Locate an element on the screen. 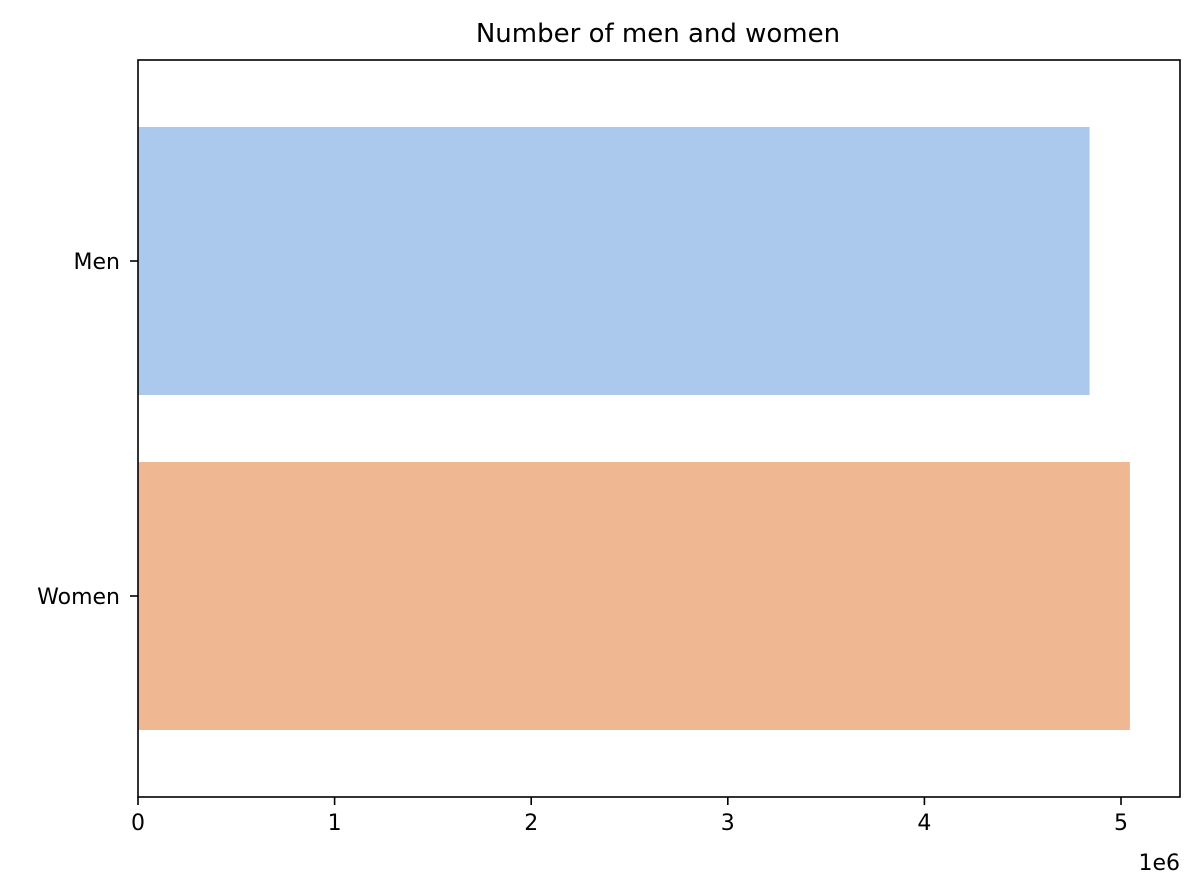 Image resolution: width=1199 pixels, height=896 pixels. x-tick-label: 3 is located at coordinates (728, 823).